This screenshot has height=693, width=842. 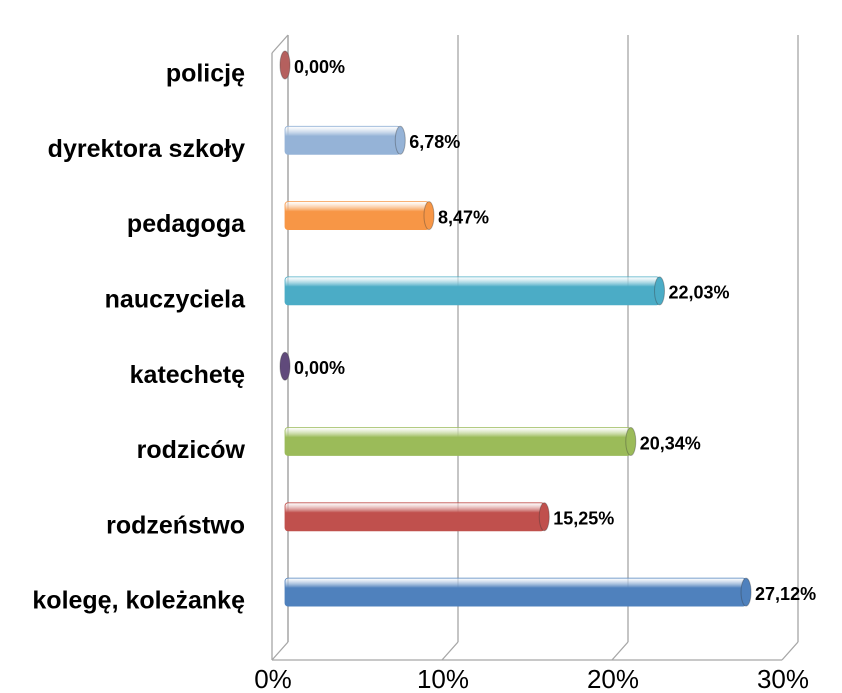 What do you see at coordinates (443, 678) in the screenshot?
I see `x-tick-label: 10%` at bounding box center [443, 678].